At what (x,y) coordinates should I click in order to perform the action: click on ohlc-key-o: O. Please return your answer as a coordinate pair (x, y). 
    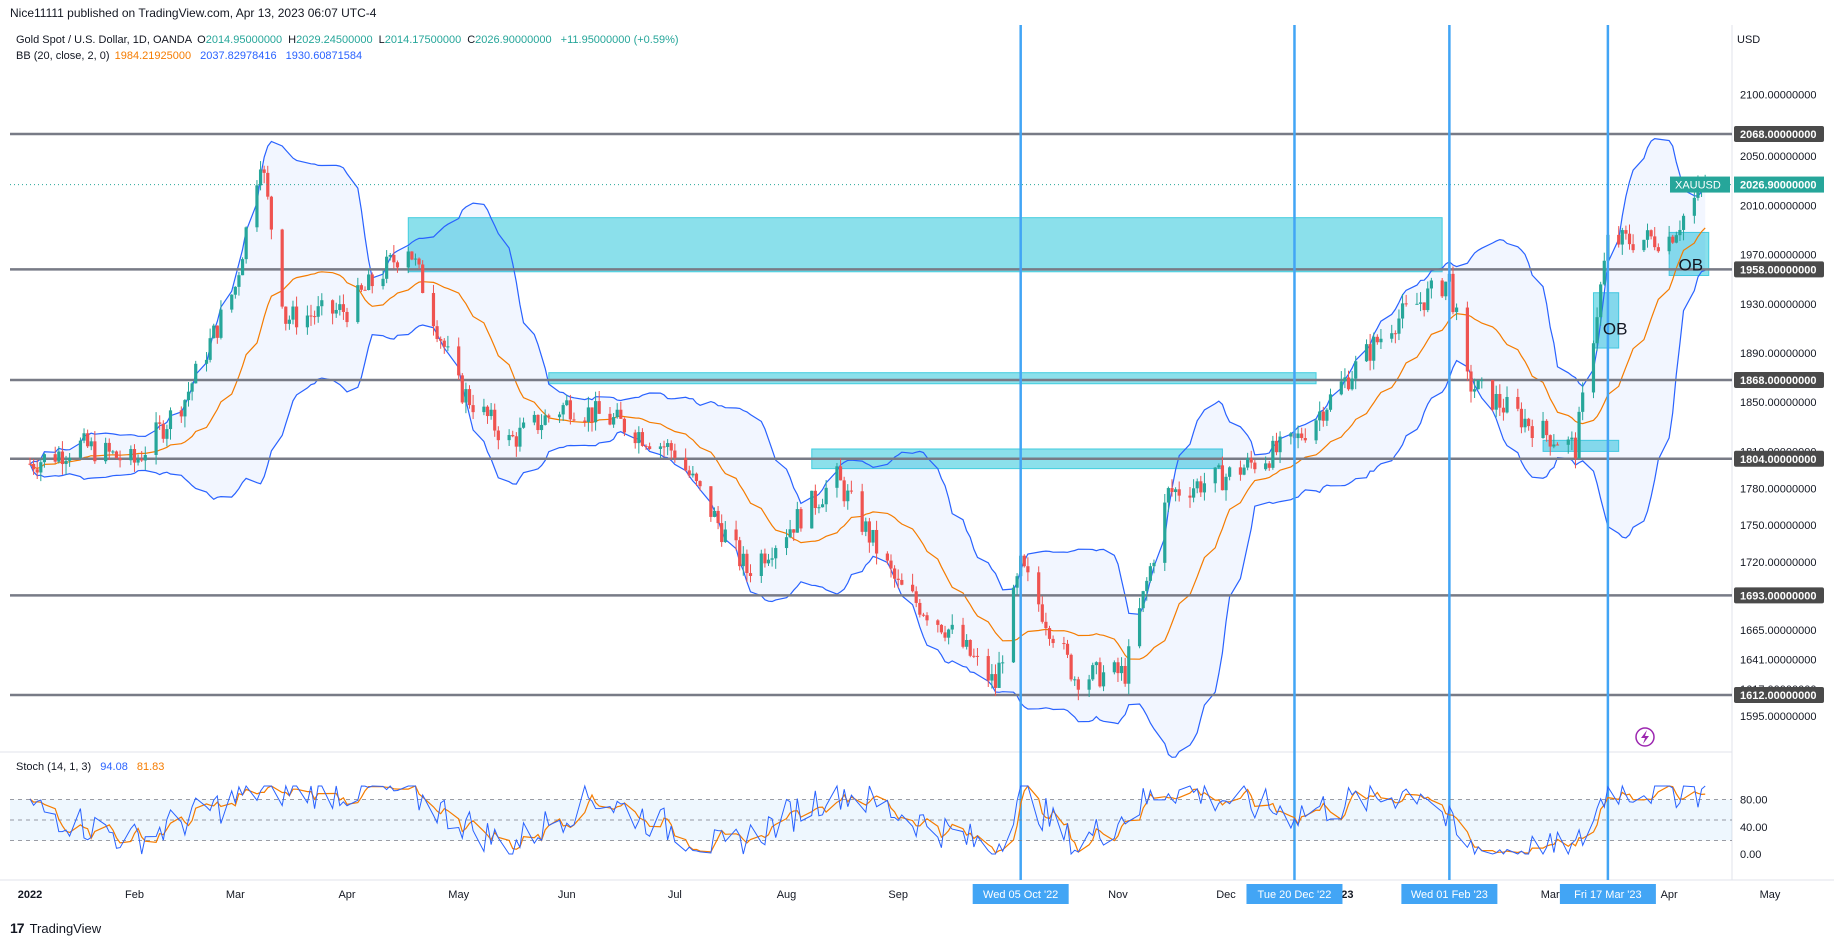
    Looking at the image, I should click on (201, 40).